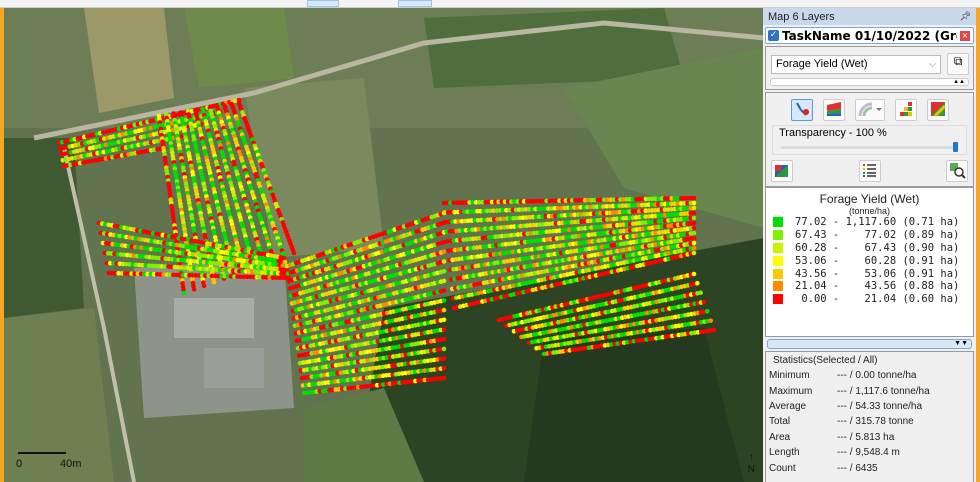 The image size is (980, 482). What do you see at coordinates (869, 147) in the screenshot?
I see `transparency-slider` at bounding box center [869, 147].